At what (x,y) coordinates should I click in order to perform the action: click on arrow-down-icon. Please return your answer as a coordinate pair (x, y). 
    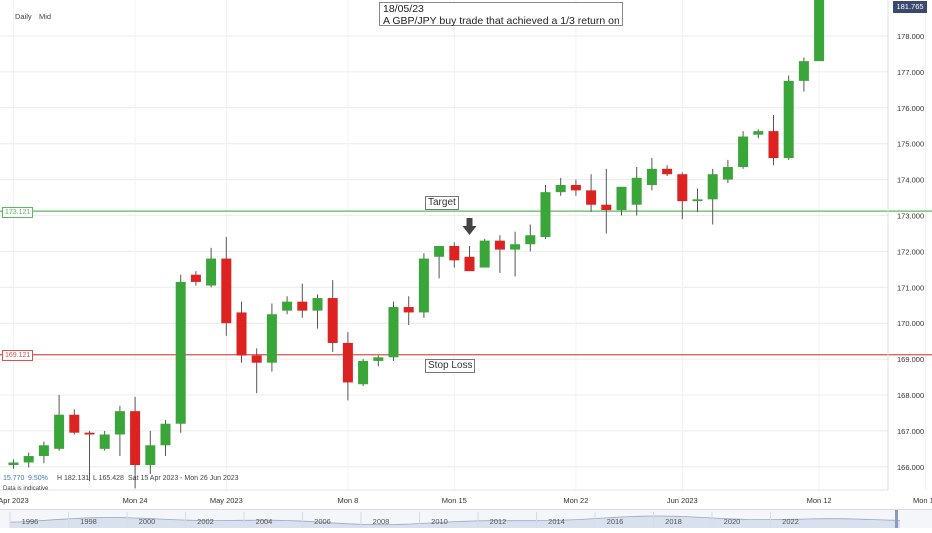
    Looking at the image, I should click on (469, 222).